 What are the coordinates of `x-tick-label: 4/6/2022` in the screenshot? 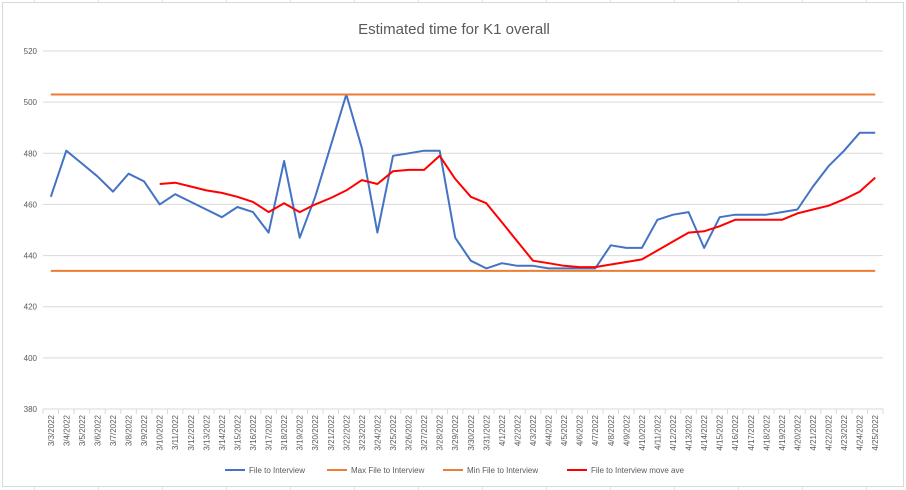 It's located at (580, 430).